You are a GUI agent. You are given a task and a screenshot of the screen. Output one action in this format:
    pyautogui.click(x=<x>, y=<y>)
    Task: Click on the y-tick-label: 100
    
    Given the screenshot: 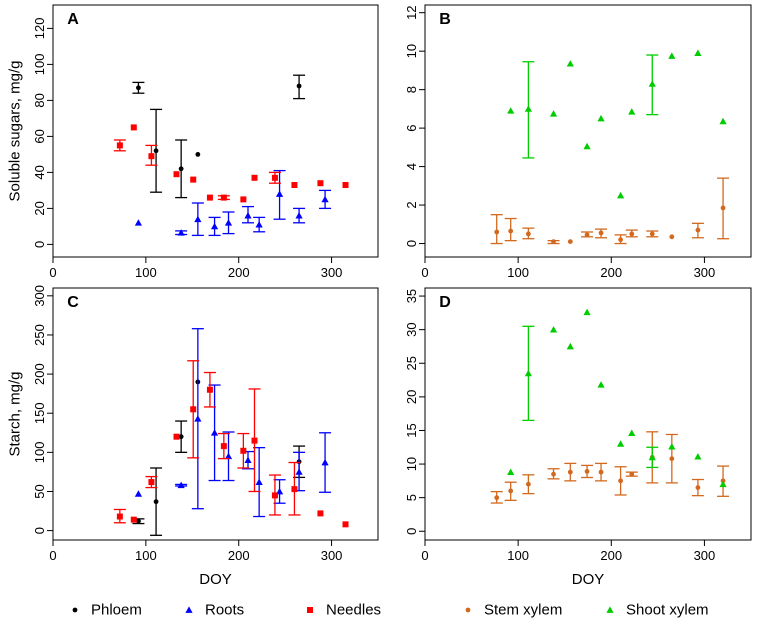 What is the action you would take?
    pyautogui.click(x=39, y=452)
    